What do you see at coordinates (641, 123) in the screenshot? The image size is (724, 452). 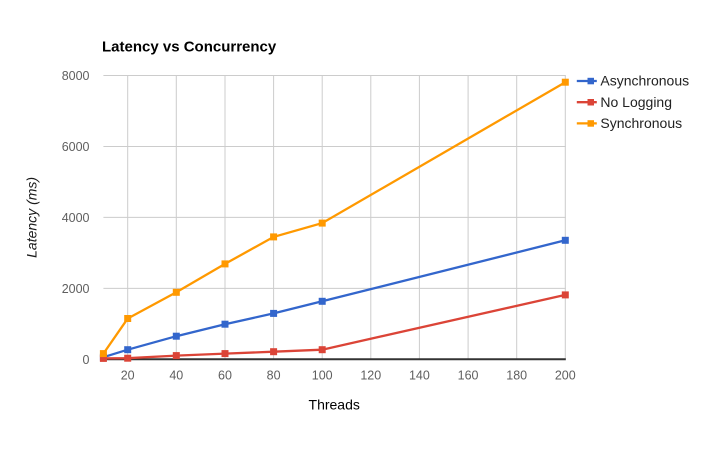 I see `svg-text: Synchronous` at bounding box center [641, 123].